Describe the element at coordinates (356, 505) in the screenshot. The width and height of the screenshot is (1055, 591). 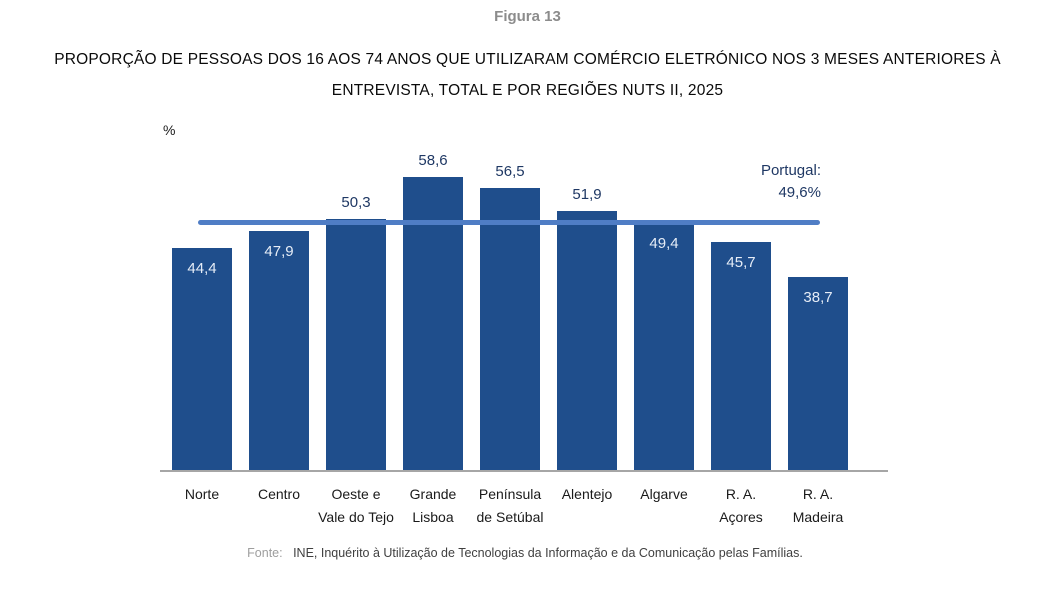
I see `x-axis-category-label-2: Oeste e Vale do Tejo` at that location.